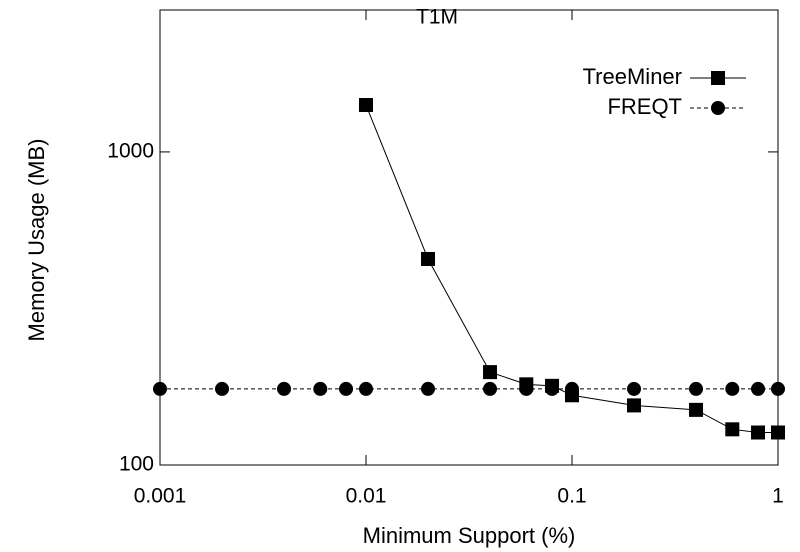 The image size is (800, 552). What do you see at coordinates (469, 535) in the screenshot?
I see `x-axis-label: Minimum Support (%)` at bounding box center [469, 535].